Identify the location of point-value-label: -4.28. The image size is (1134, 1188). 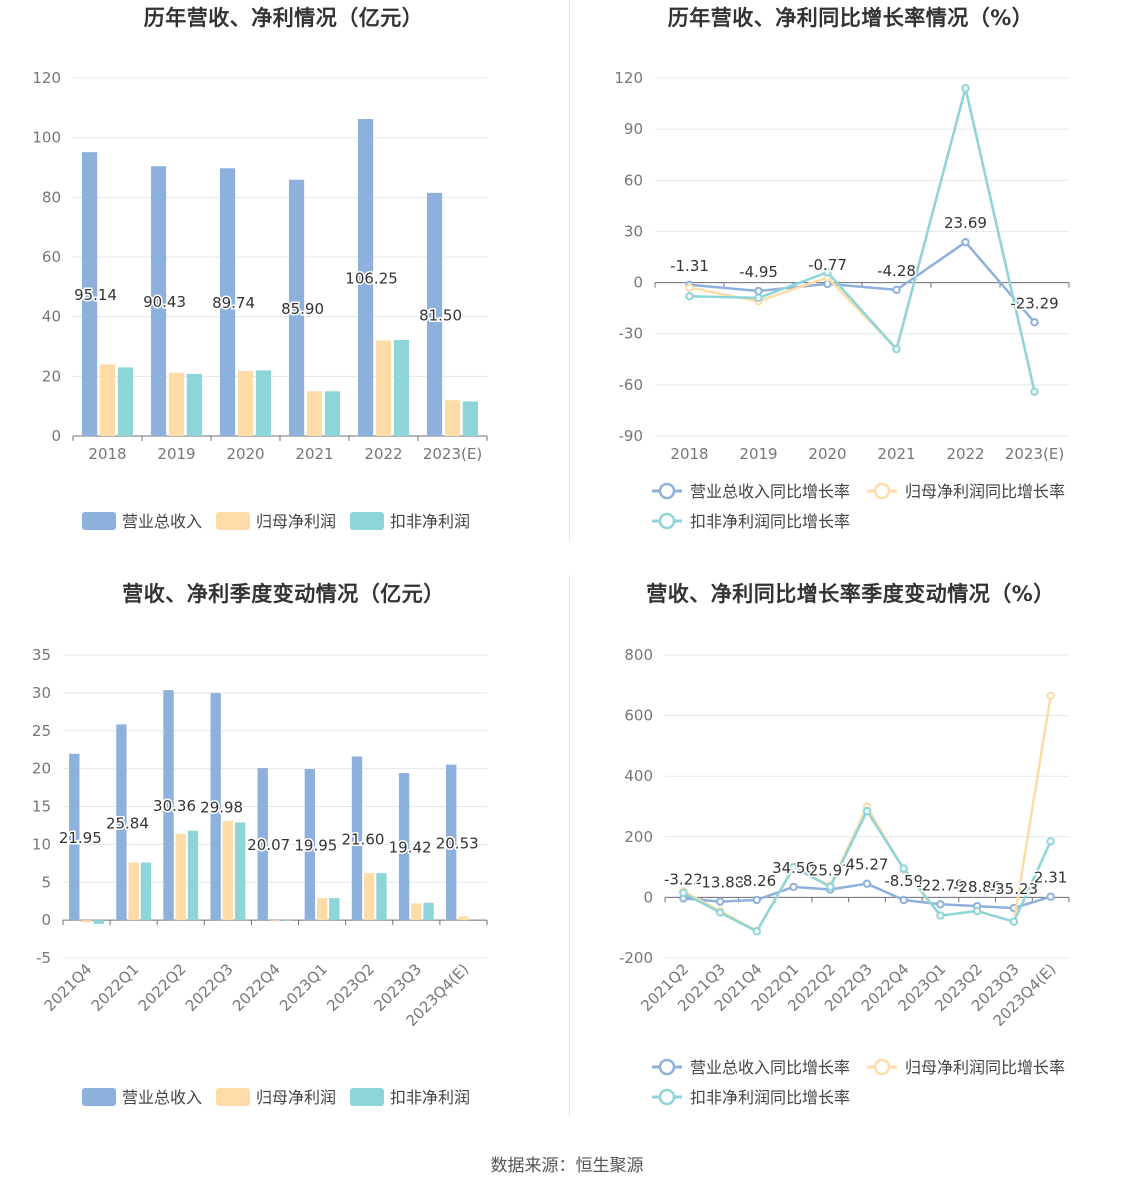
(896, 271).